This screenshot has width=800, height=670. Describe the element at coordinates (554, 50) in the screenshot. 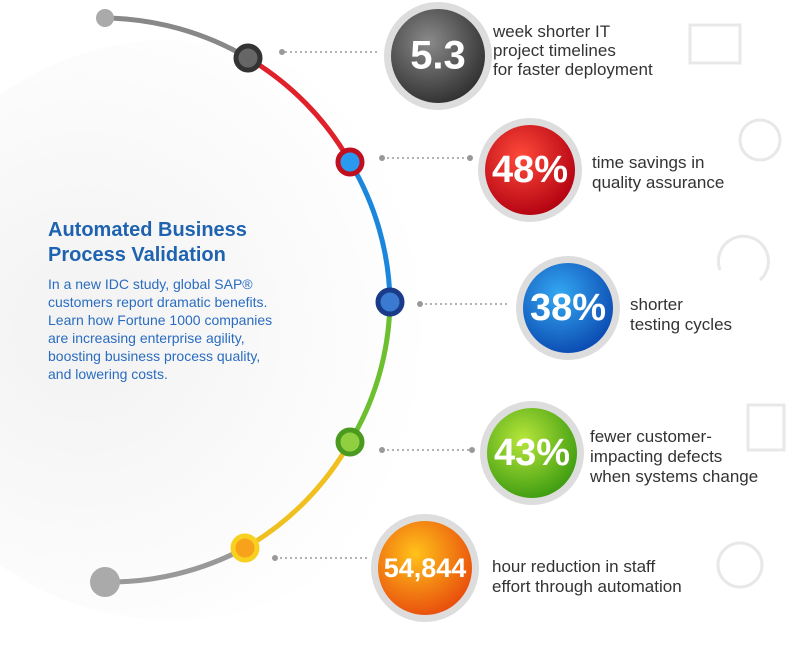

I see `stat-label: project timelines` at that location.